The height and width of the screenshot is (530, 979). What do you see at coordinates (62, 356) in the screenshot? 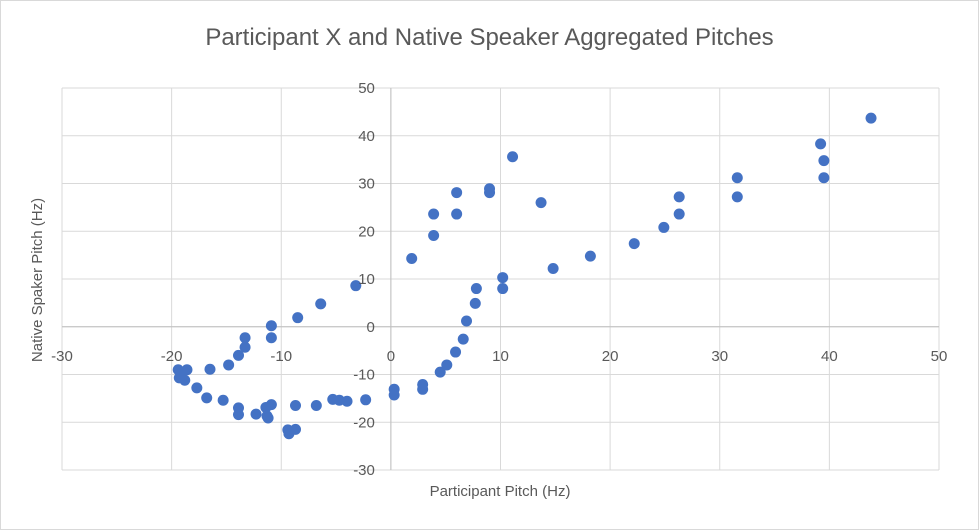
I see `x-tick-label: -30` at bounding box center [62, 356].